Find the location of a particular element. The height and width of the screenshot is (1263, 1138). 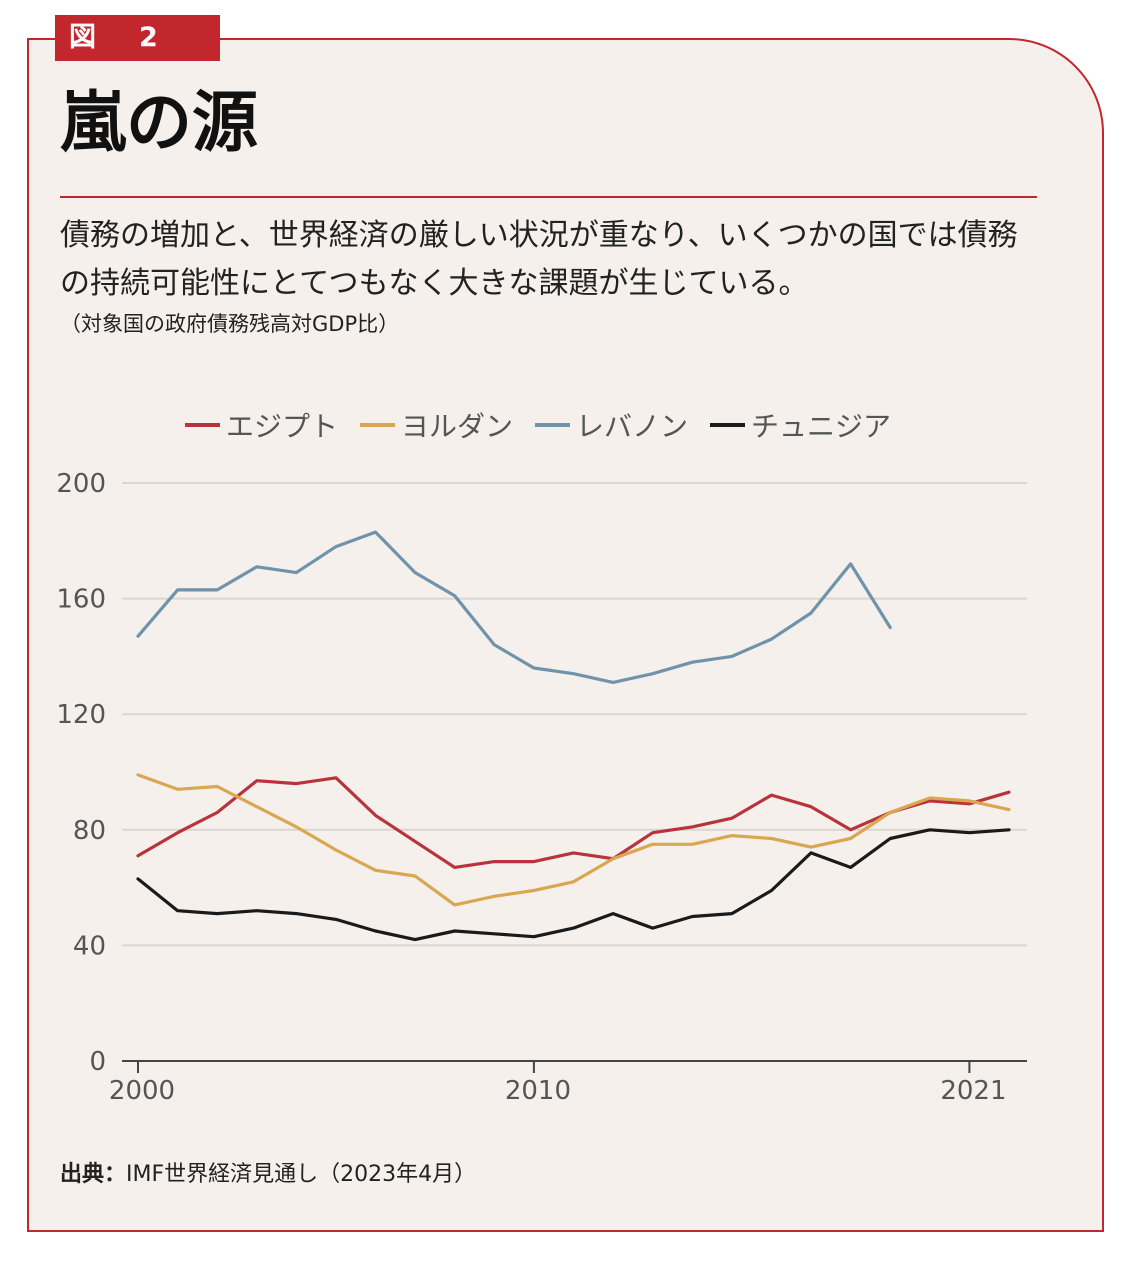

legend-item-tunisia: チュニジア is located at coordinates (800, 425).